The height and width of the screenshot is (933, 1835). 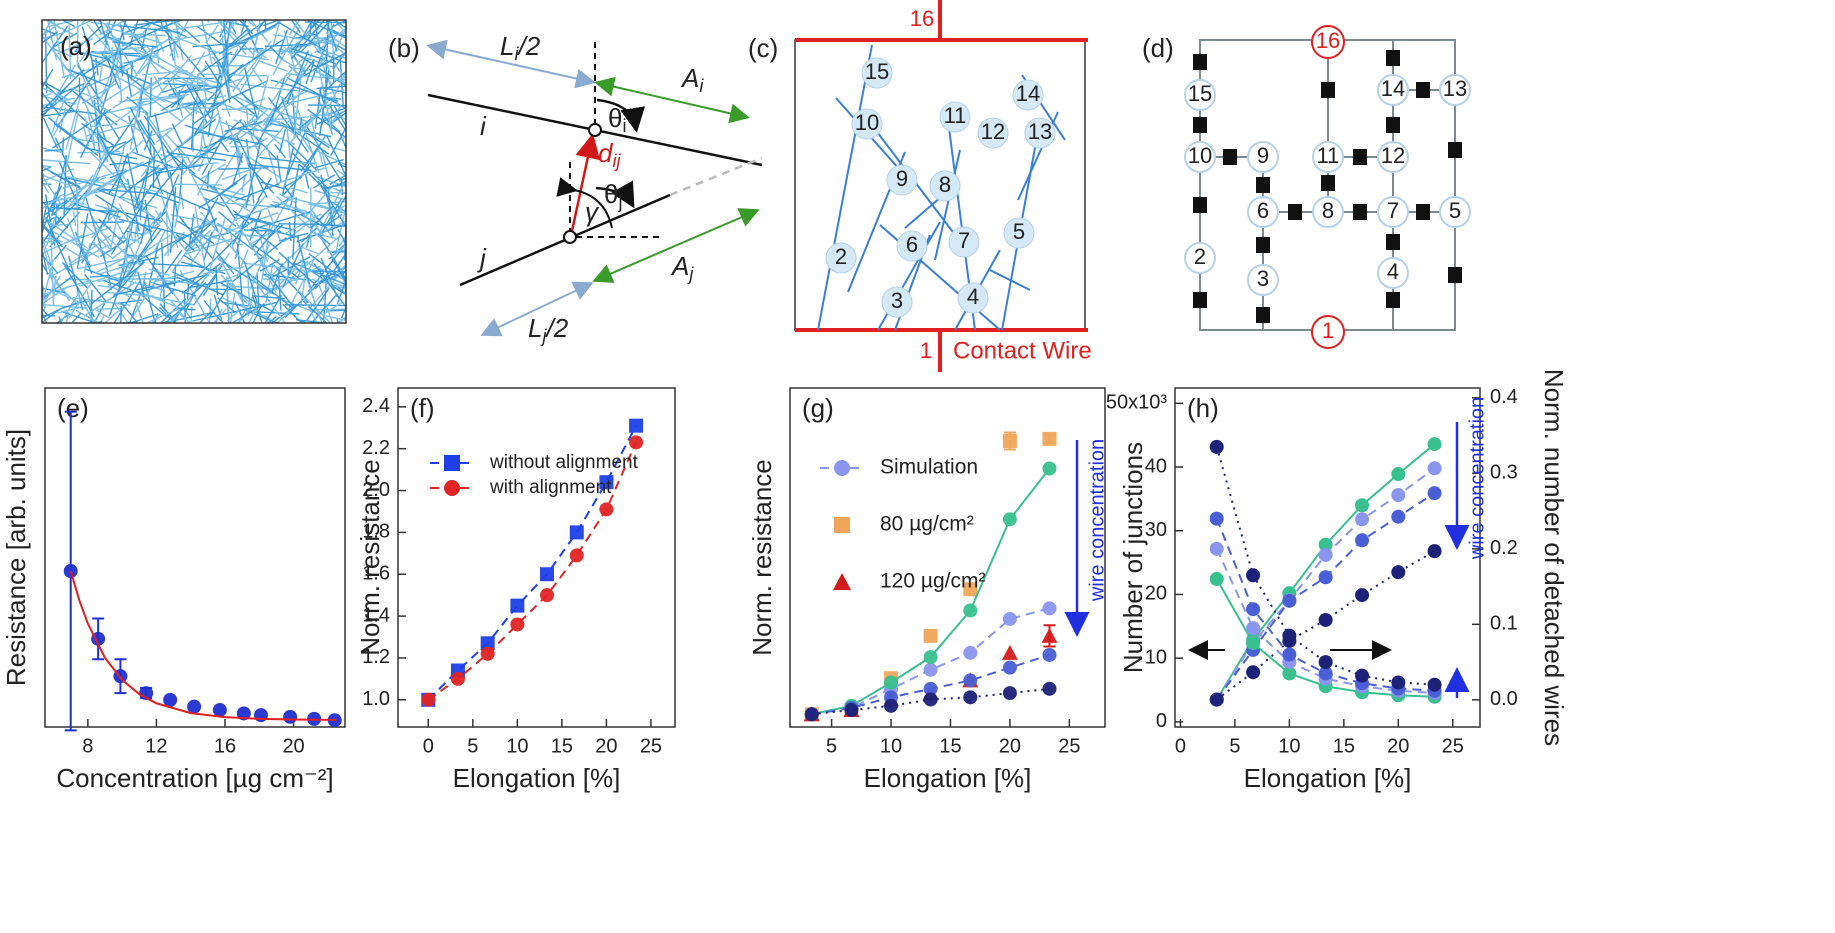 I want to click on legend-label: without alignment, so click(x=564, y=462).